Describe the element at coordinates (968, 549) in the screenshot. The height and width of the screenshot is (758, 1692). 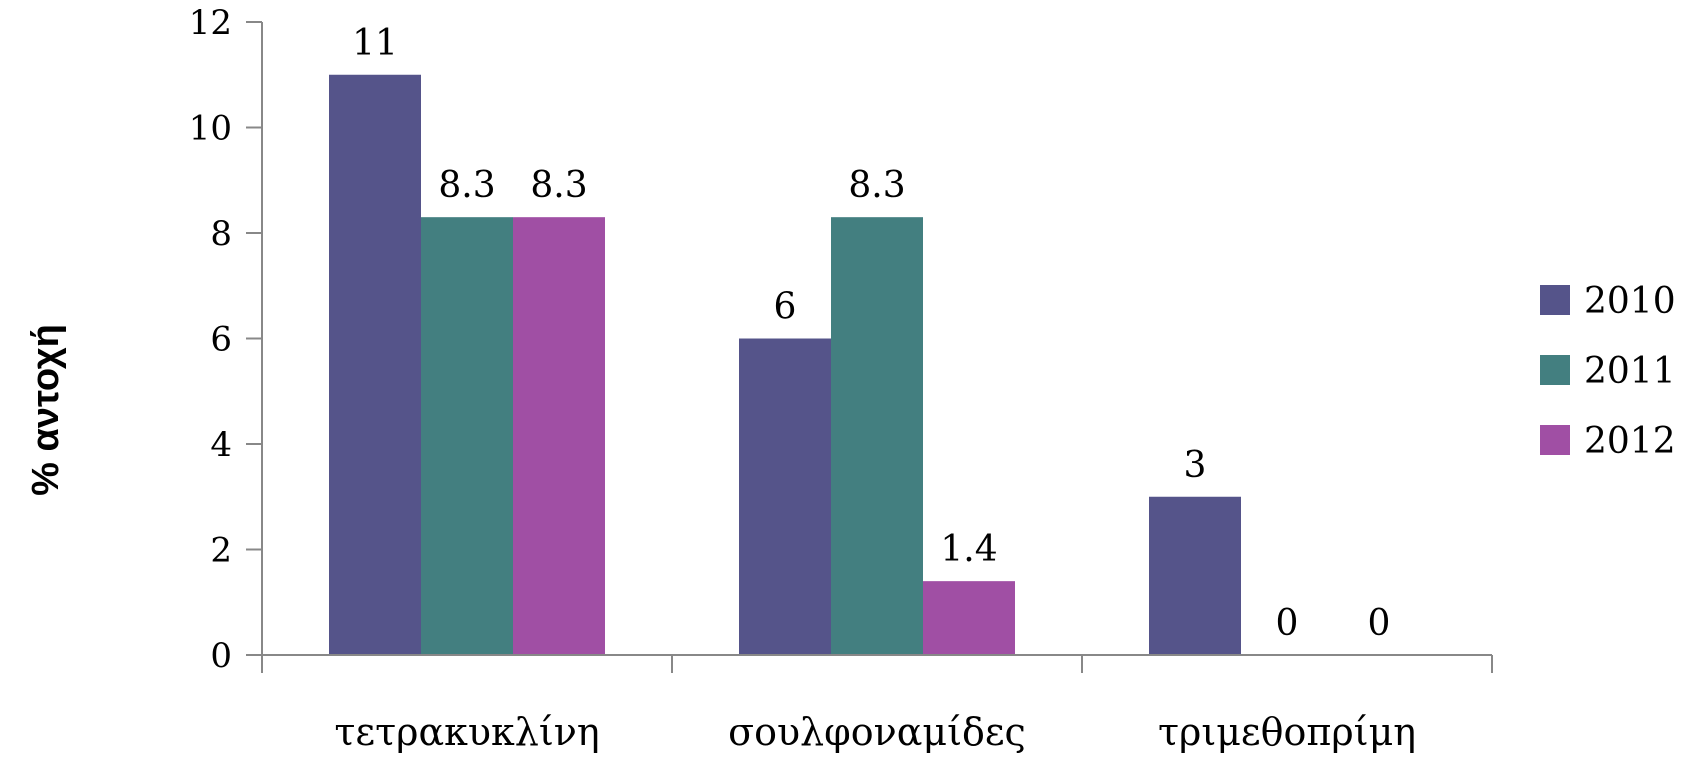
I see `data-label: 1.4` at that location.